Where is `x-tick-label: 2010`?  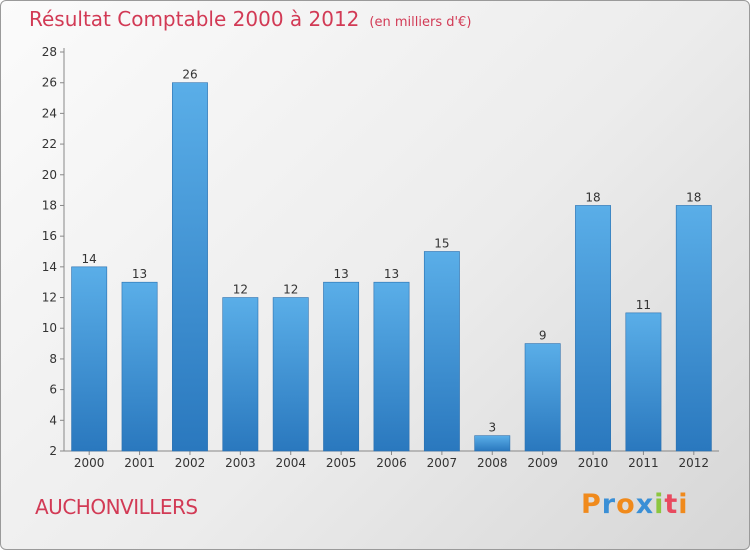
x-tick-label: 2010 is located at coordinates (593, 463).